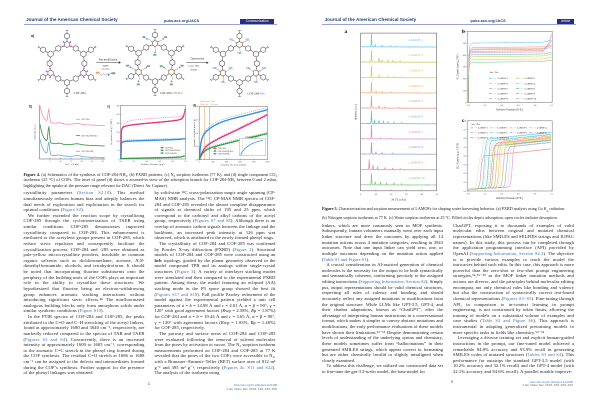 Image resolution: width=600 pixels, height=400 pixels. I want to click on svg-text: 400, so click(225, 162).